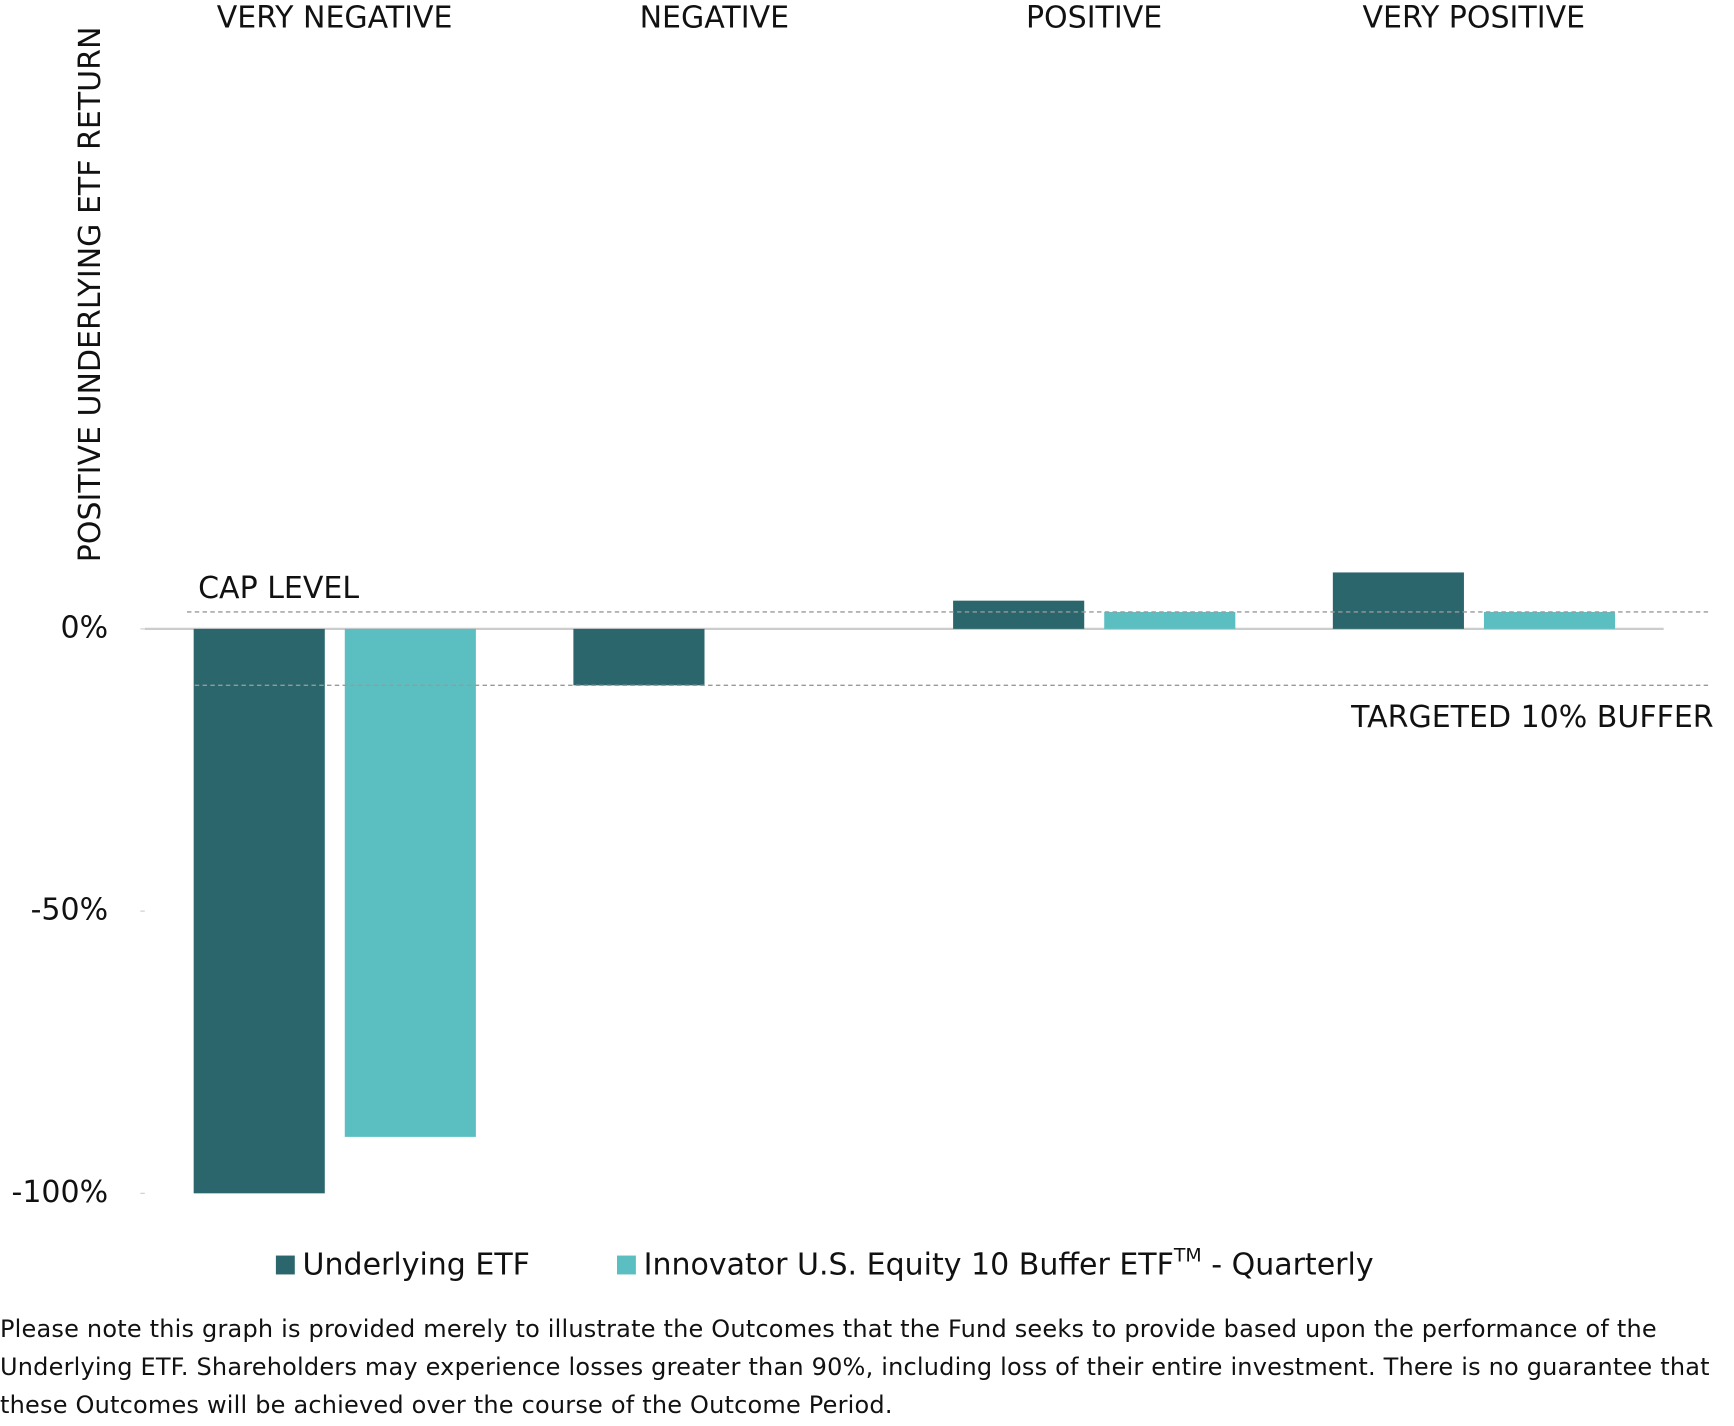  What do you see at coordinates (85, 627) in the screenshot?
I see `y-tick-label: 0%` at bounding box center [85, 627].